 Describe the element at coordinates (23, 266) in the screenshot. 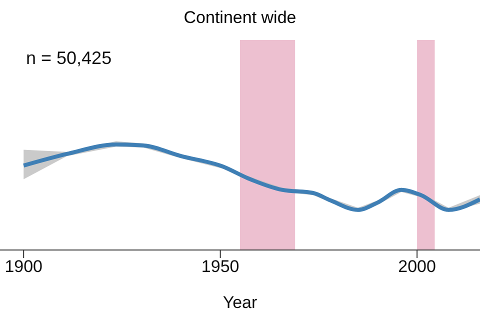

I see `x-tick-label: 1900` at that location.